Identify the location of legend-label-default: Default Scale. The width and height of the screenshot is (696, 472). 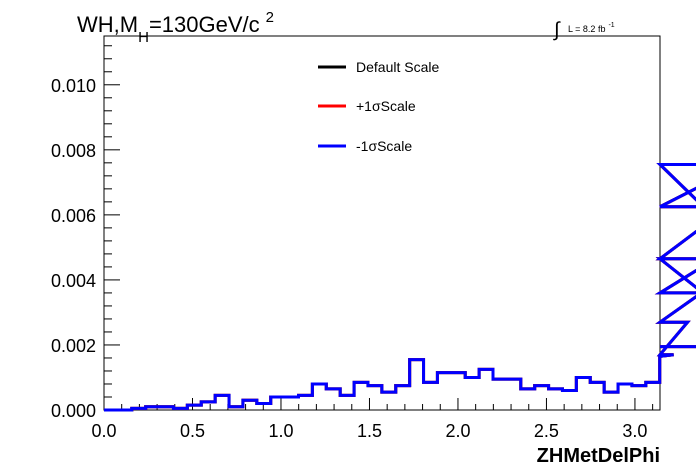
(397, 67).